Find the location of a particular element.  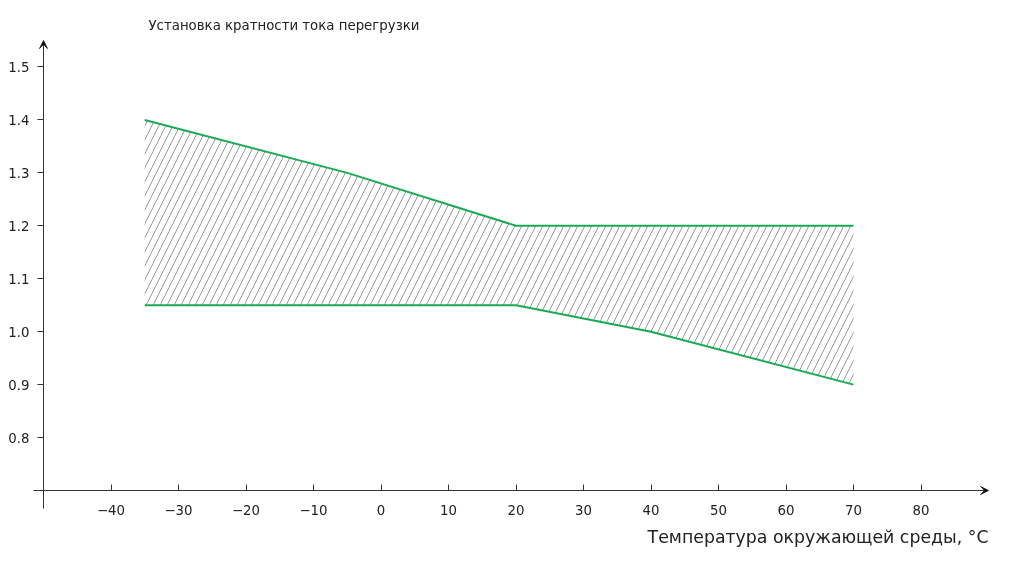

x-tick-label: 60 is located at coordinates (786, 510).